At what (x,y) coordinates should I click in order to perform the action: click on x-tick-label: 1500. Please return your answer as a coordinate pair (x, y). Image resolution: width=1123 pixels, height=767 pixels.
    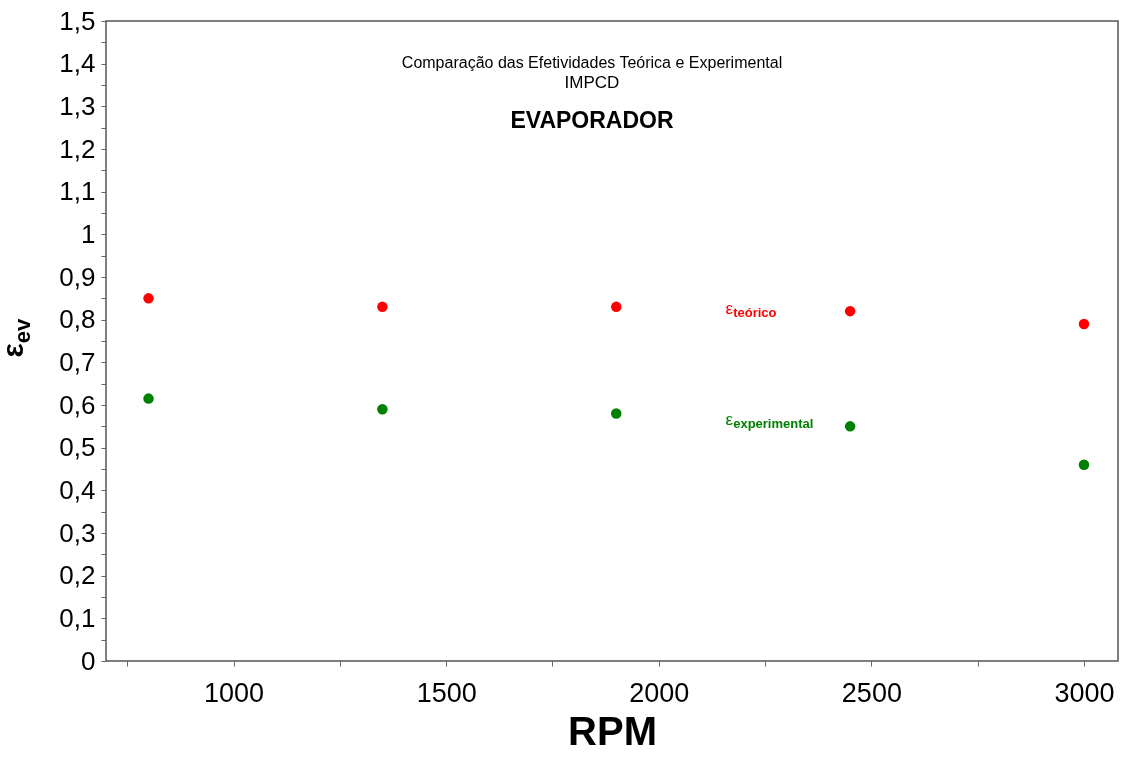
    Looking at the image, I should click on (446, 692).